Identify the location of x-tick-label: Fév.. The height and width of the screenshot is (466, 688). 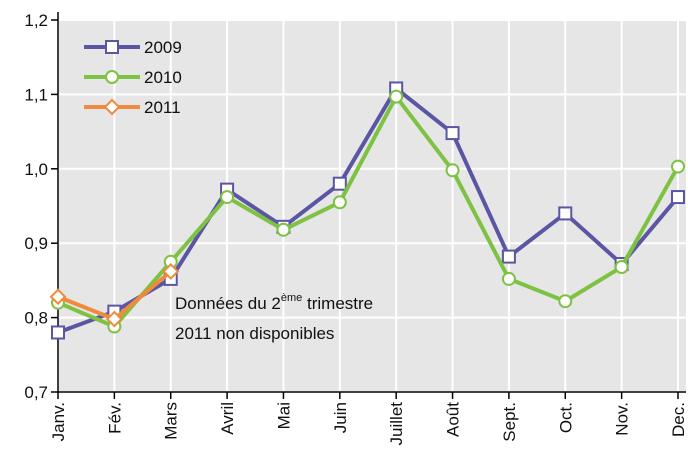
(114, 418).